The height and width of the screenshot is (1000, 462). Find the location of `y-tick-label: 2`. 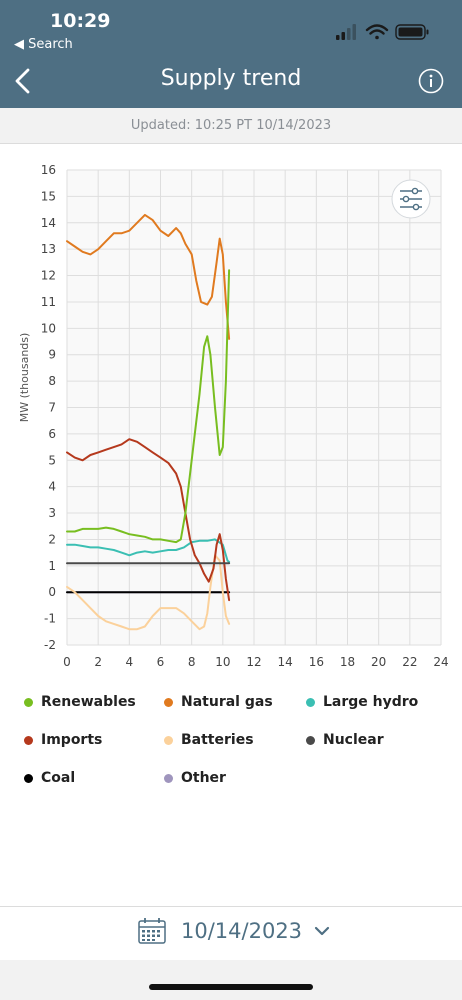

y-tick-label: 2 is located at coordinates (52, 539).